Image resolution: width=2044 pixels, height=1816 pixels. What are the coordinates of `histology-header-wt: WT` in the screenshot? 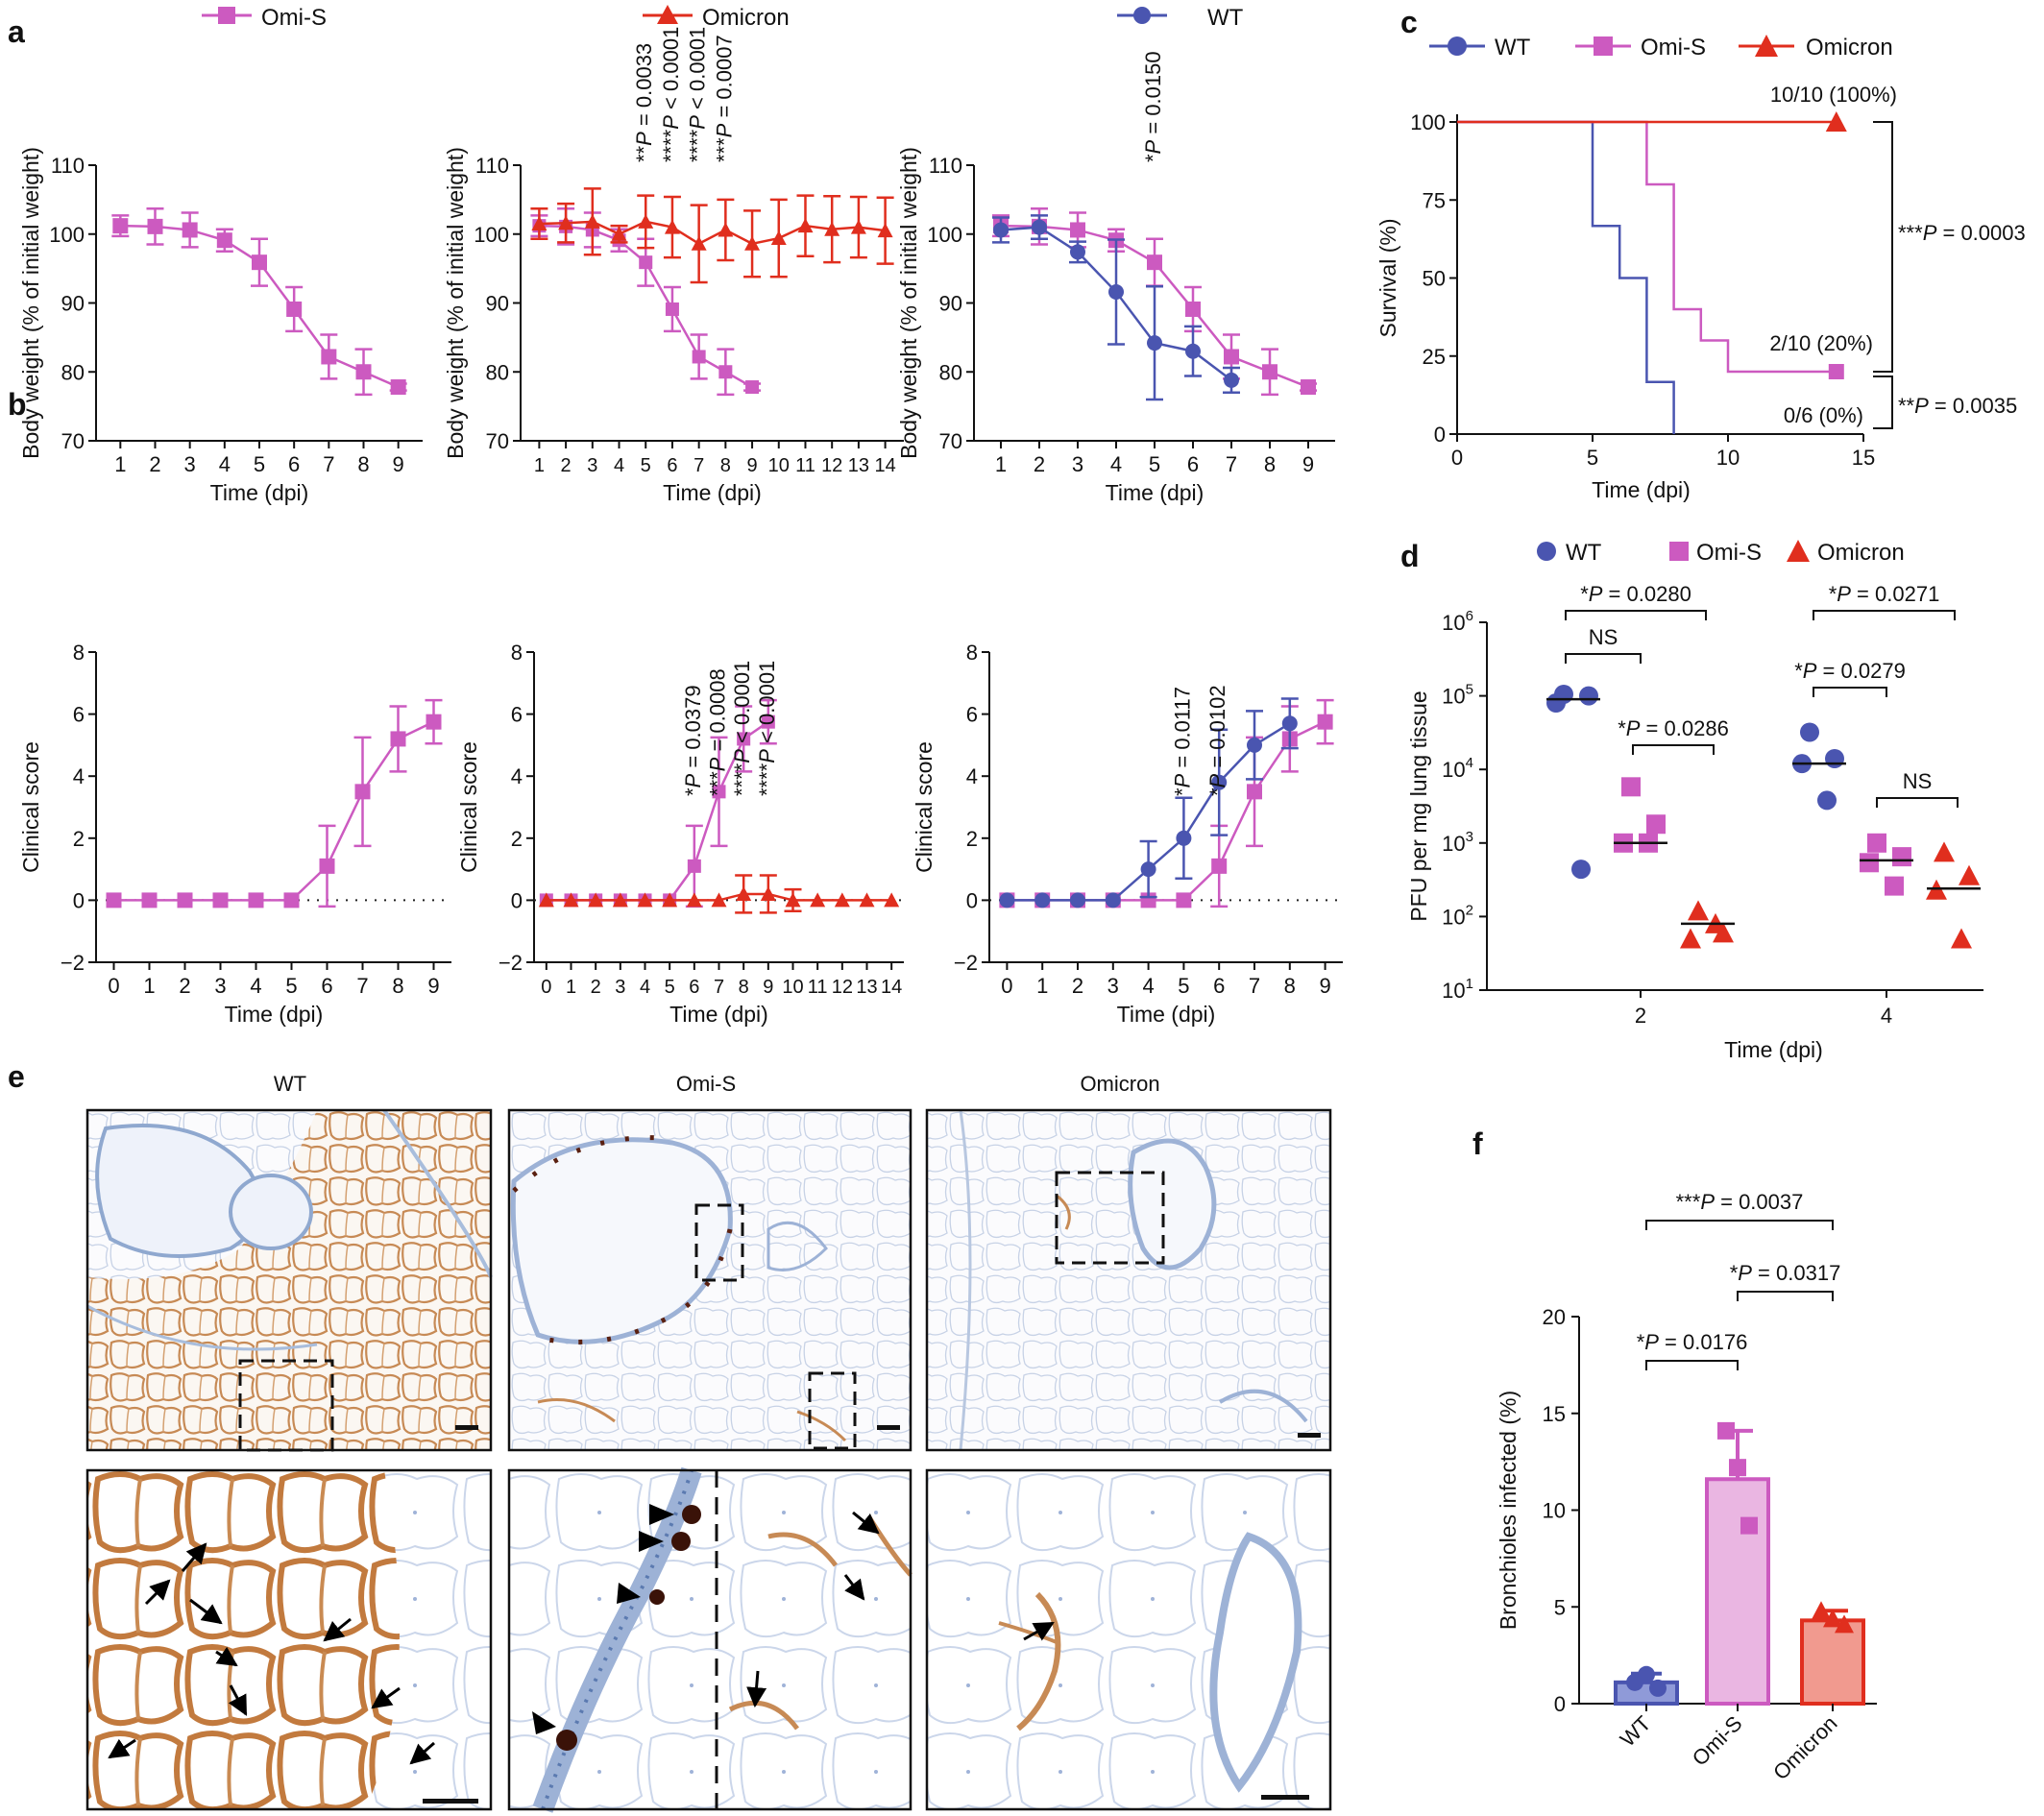 It's located at (290, 1084).